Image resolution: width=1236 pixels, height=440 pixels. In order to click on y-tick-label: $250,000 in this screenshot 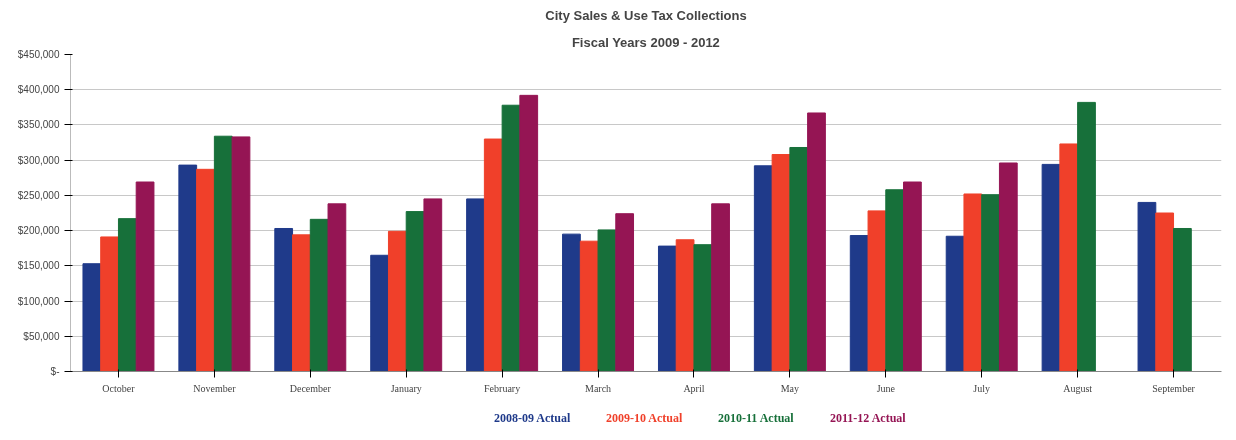, I will do `click(38, 195)`.